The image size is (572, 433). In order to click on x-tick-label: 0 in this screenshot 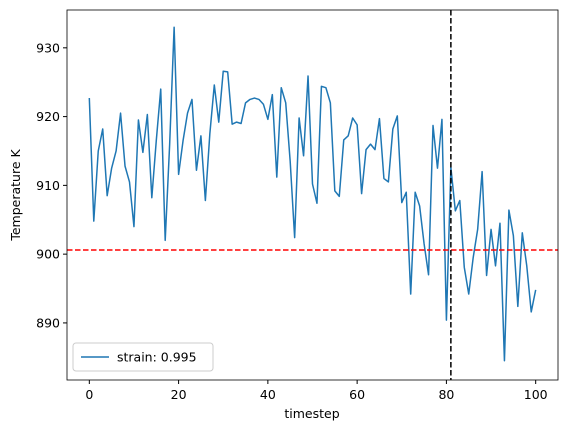, I will do `click(89, 394)`.